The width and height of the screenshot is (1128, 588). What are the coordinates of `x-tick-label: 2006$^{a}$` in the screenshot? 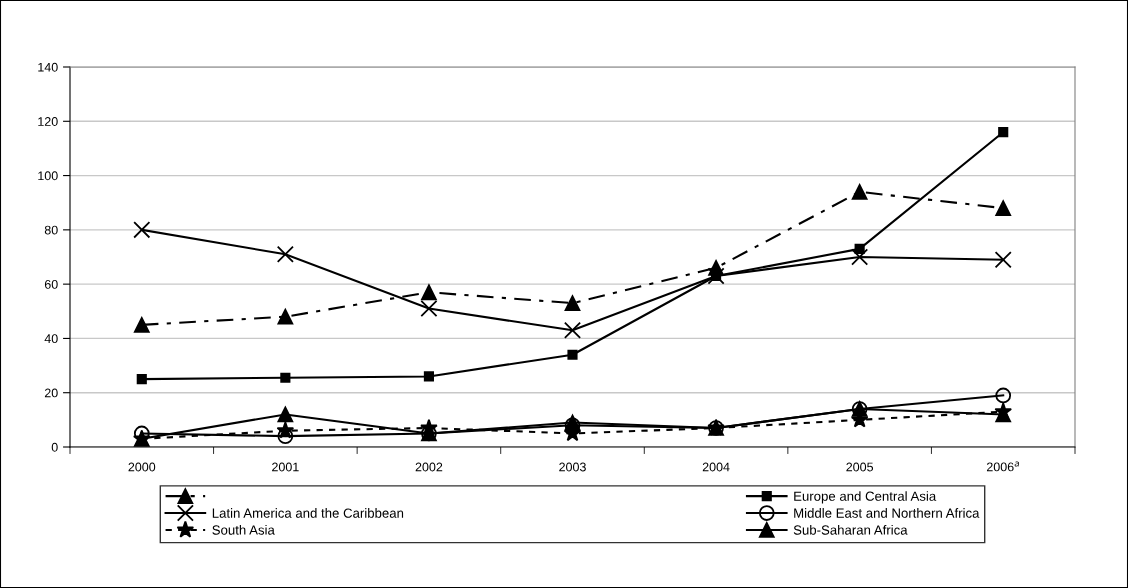 It's located at (1003, 466).